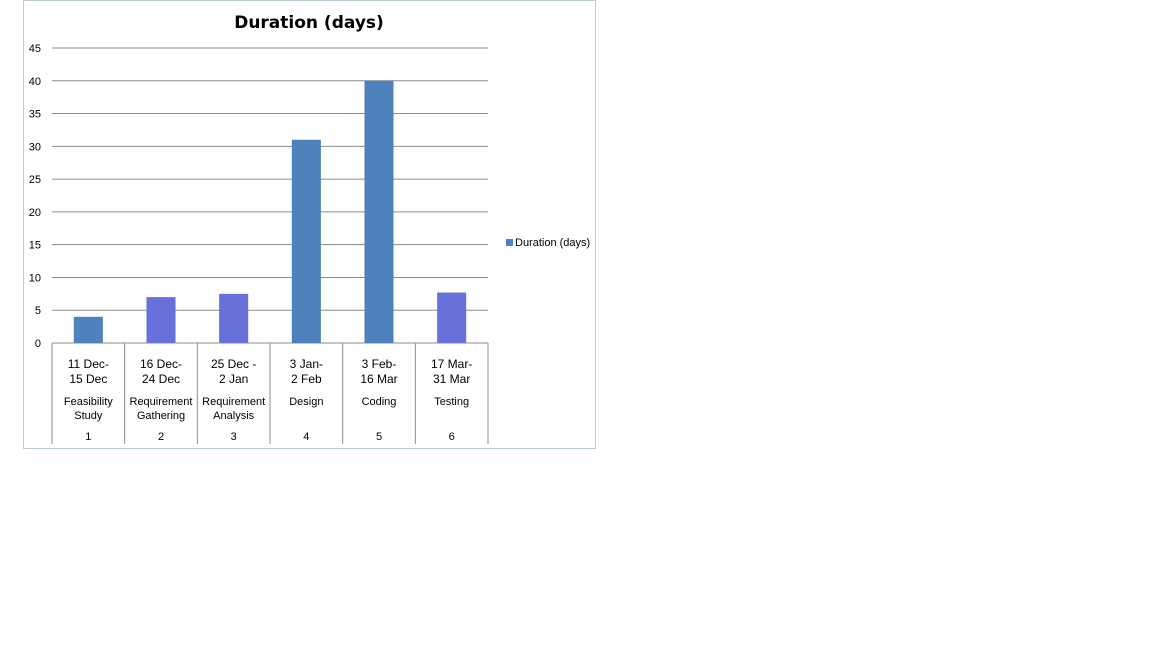  I want to click on x-date-label: 3 Feb-, so click(379, 364).